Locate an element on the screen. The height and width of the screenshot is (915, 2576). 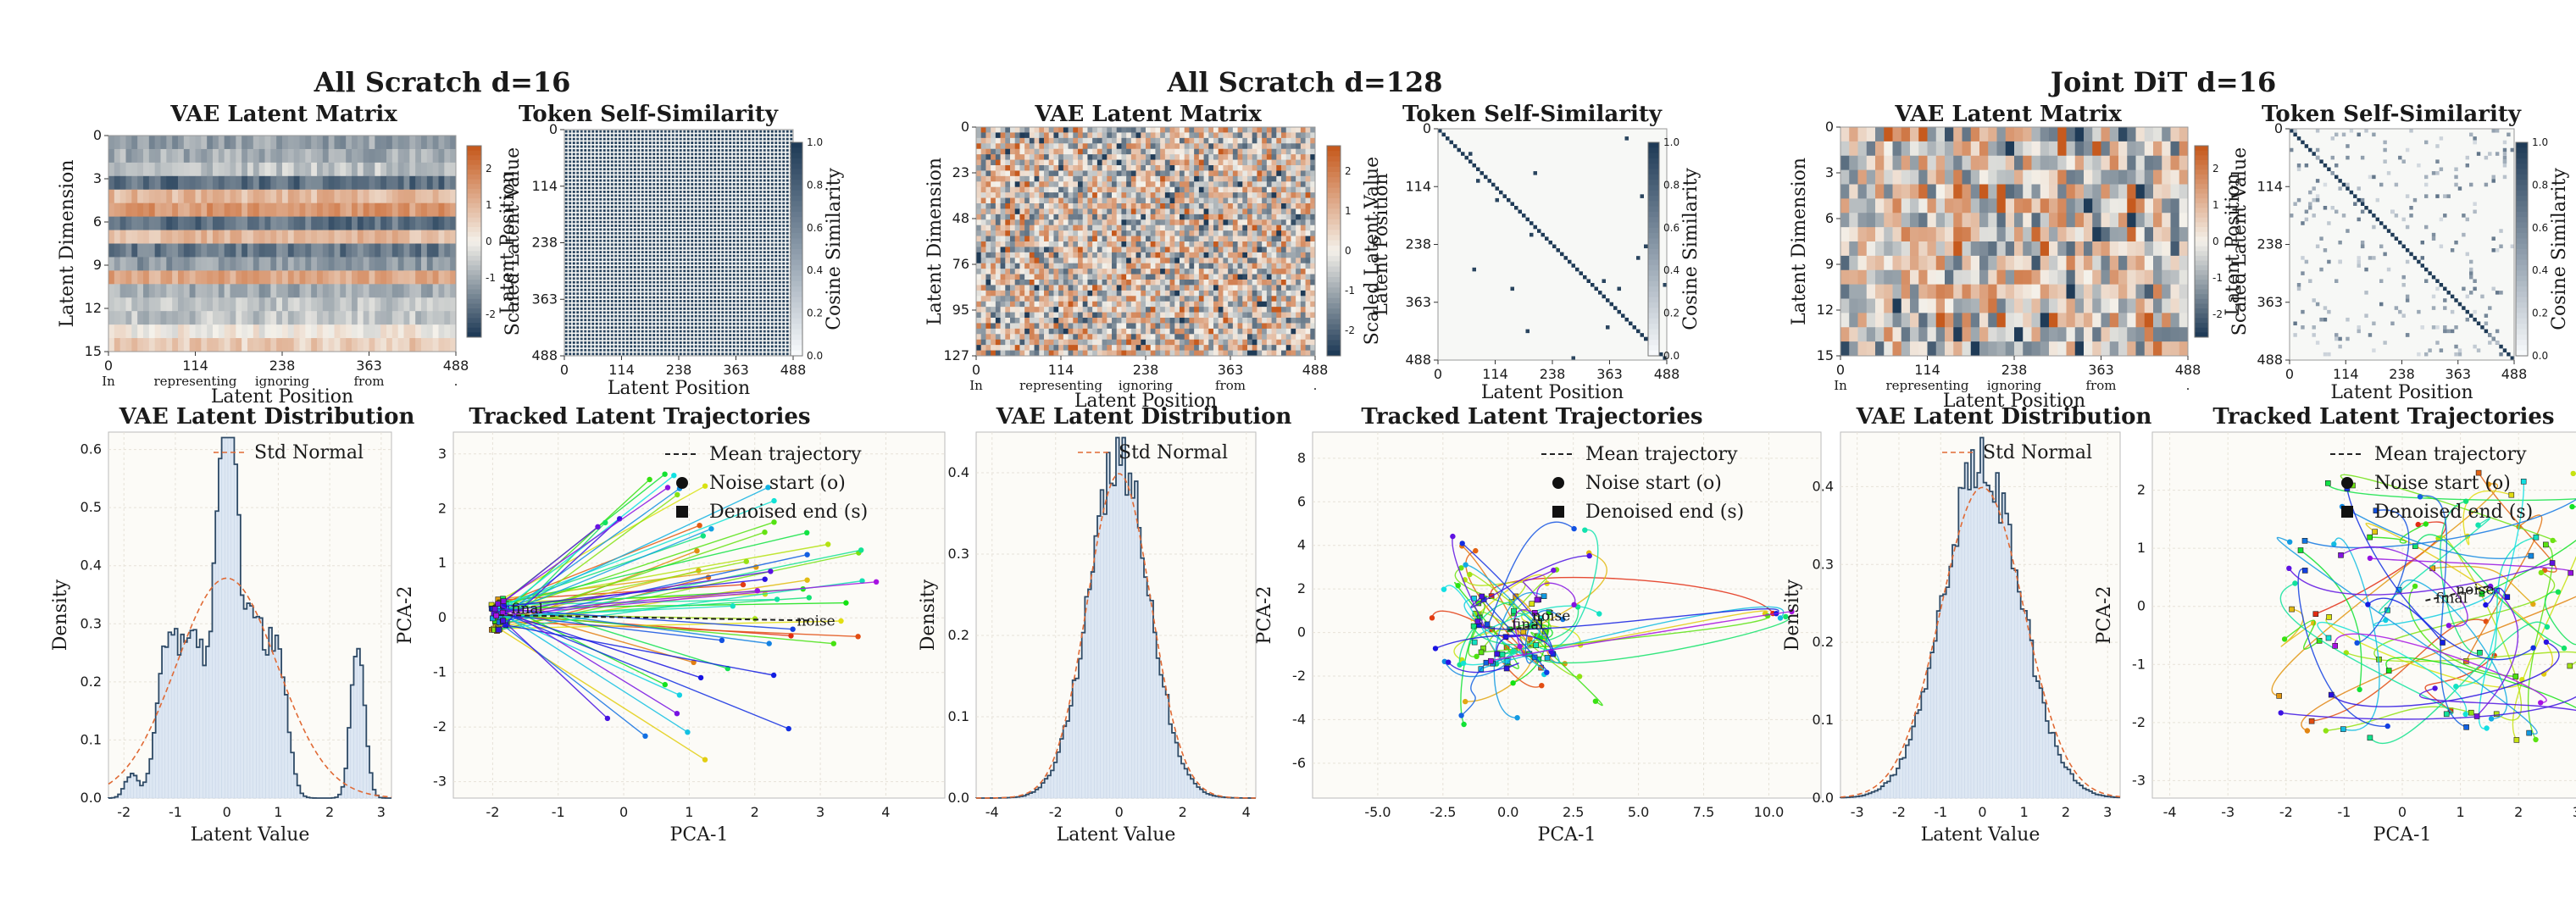
x-tick-label: 488 is located at coordinates (793, 370).